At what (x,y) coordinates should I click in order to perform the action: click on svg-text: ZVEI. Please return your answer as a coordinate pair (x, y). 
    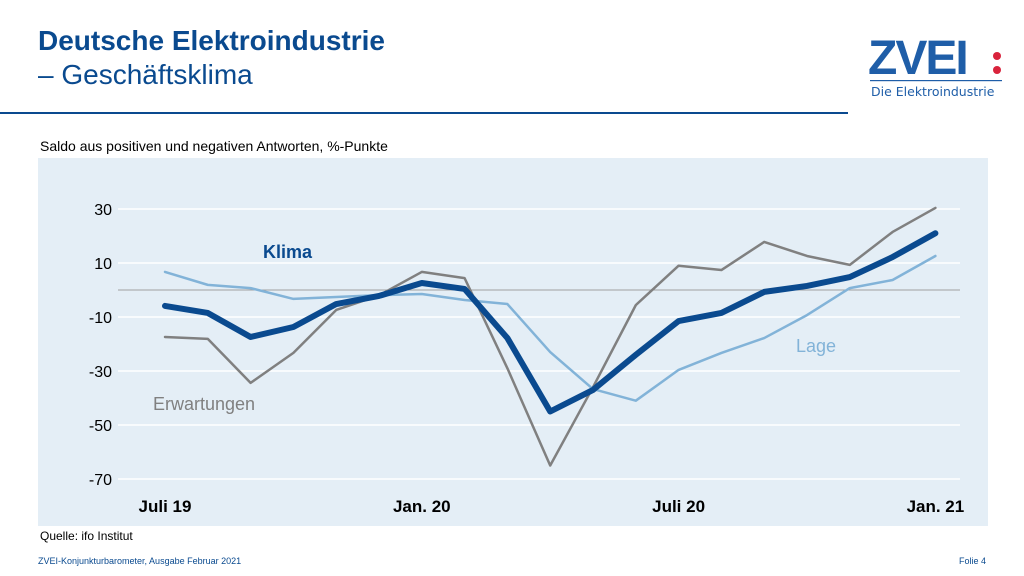
    Looking at the image, I should click on (917, 59).